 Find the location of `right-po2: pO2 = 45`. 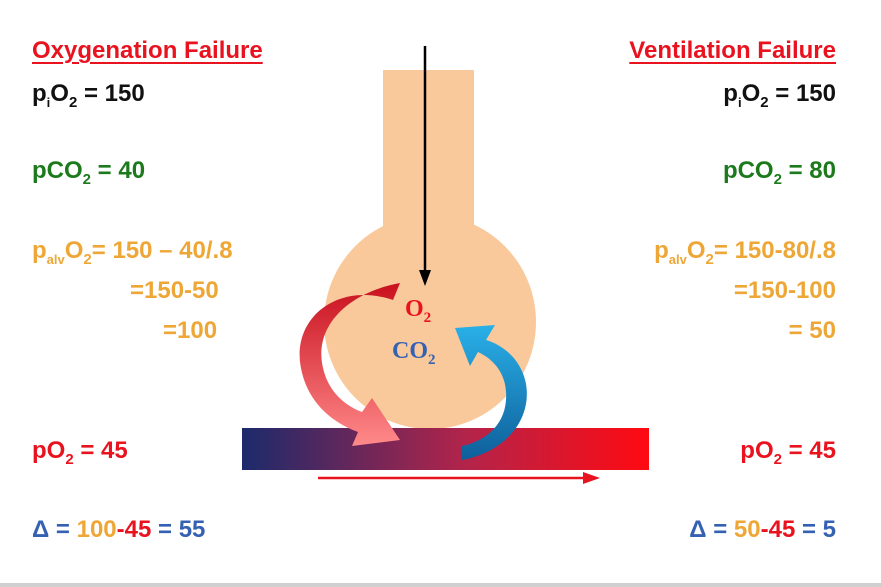

right-po2: pO2 = 45 is located at coordinates (788, 452).